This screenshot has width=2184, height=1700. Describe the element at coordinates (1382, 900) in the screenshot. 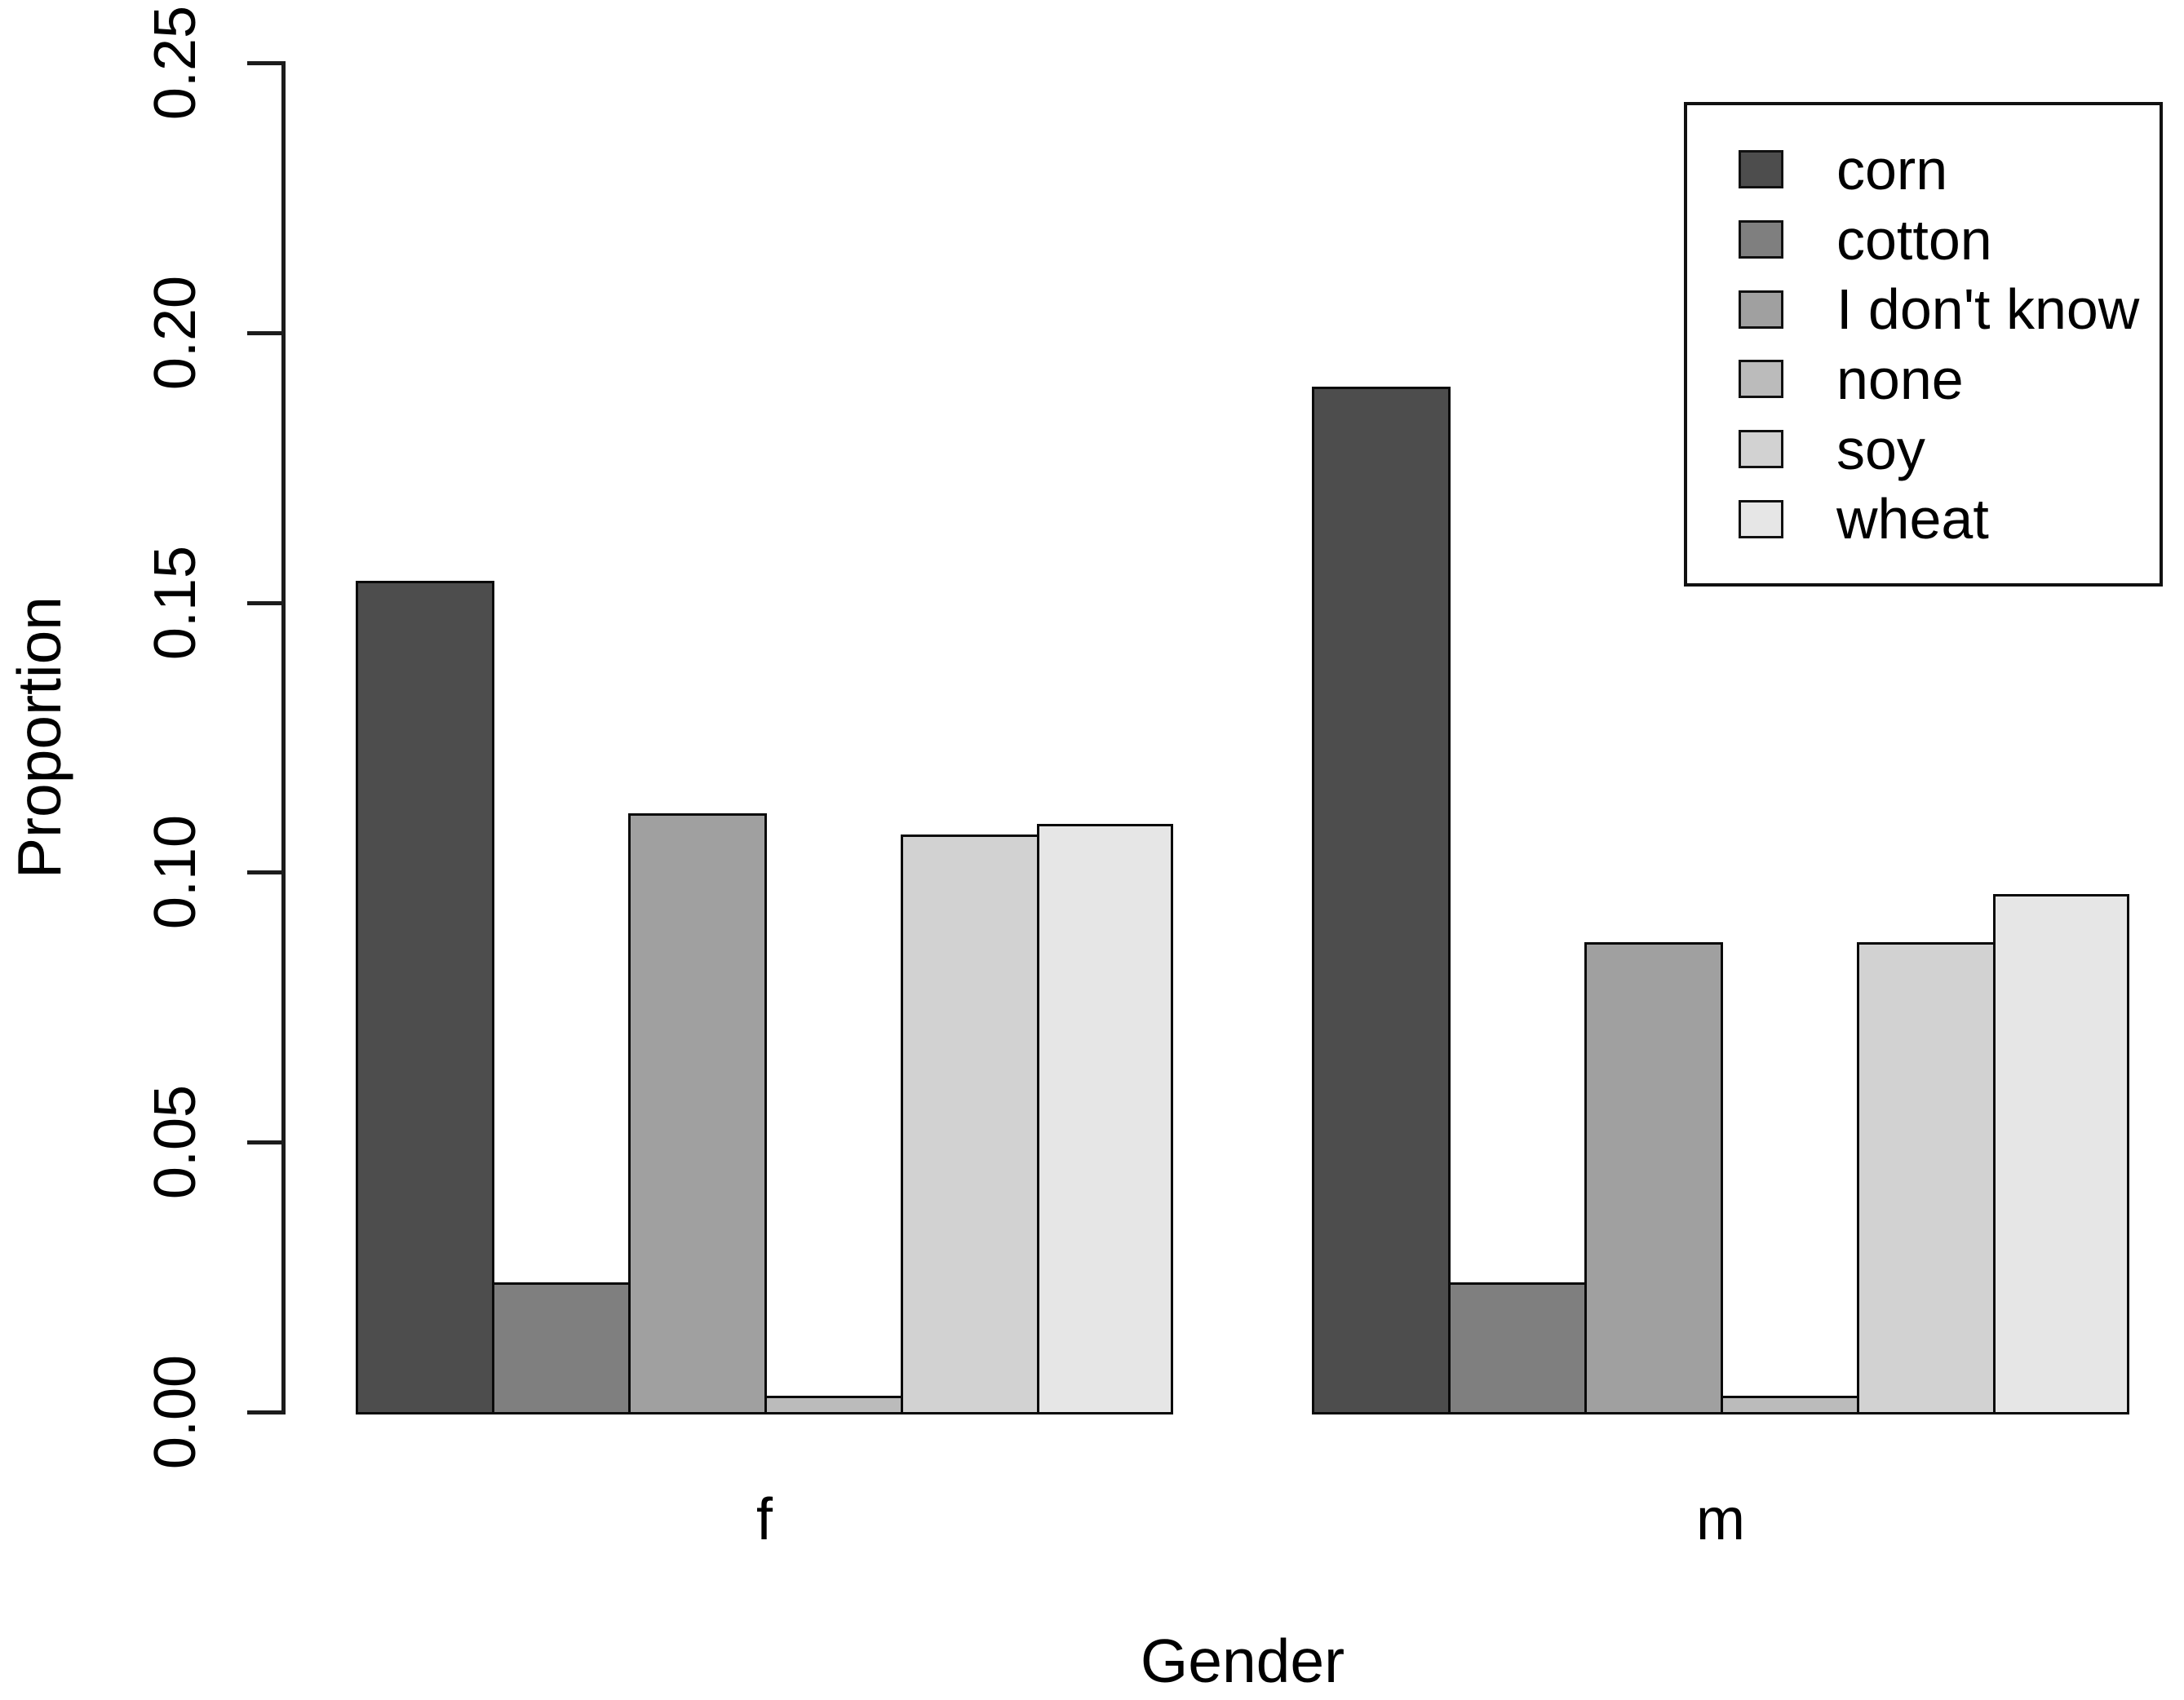

I see `bar-m-corn` at that location.